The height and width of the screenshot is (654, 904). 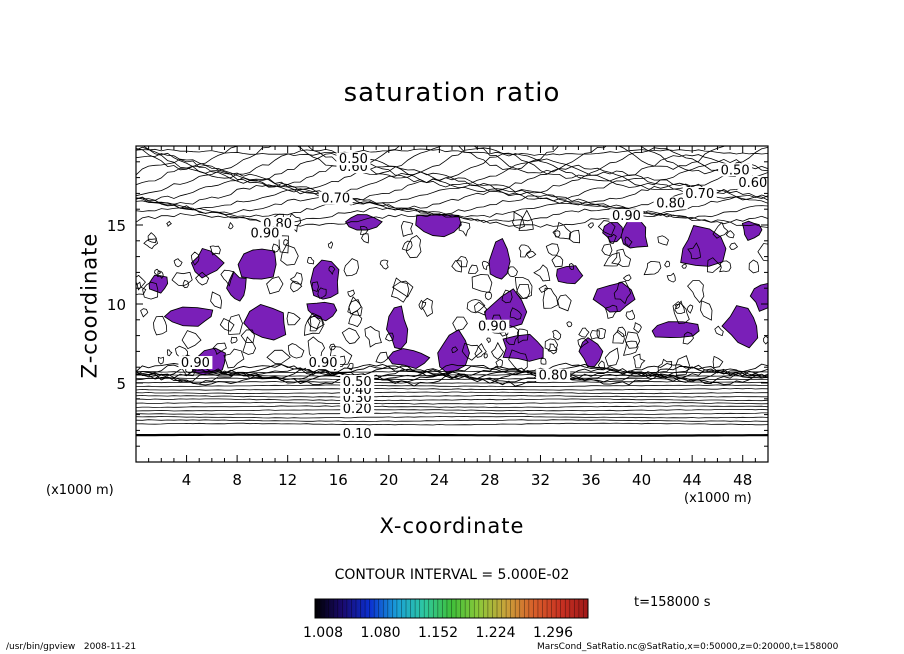 What do you see at coordinates (641, 480) in the screenshot?
I see `x-tick-label: 40` at bounding box center [641, 480].